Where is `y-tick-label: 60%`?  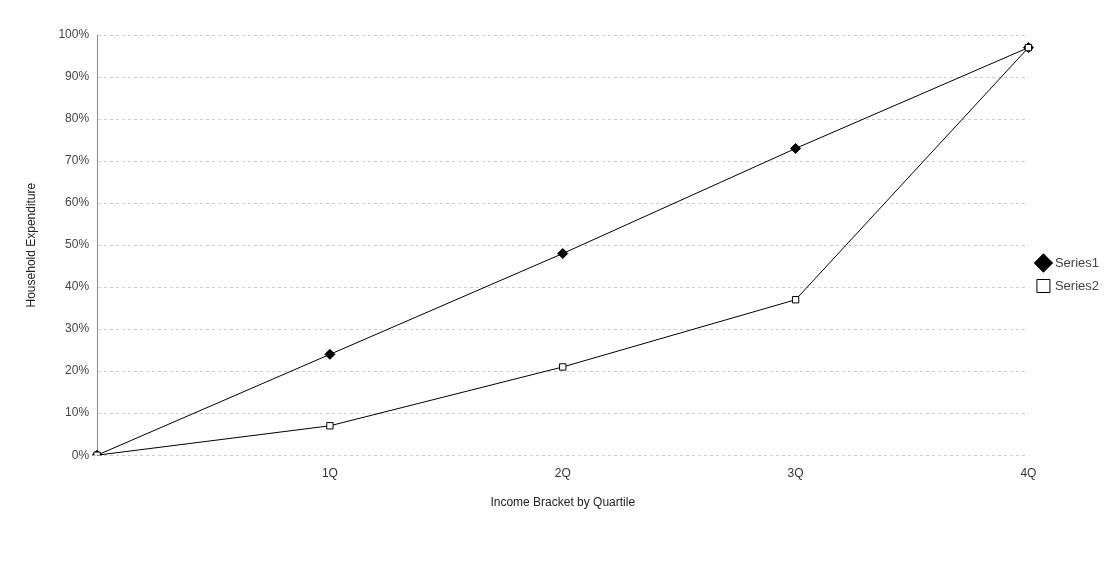 y-tick-label: 60% is located at coordinates (77, 202).